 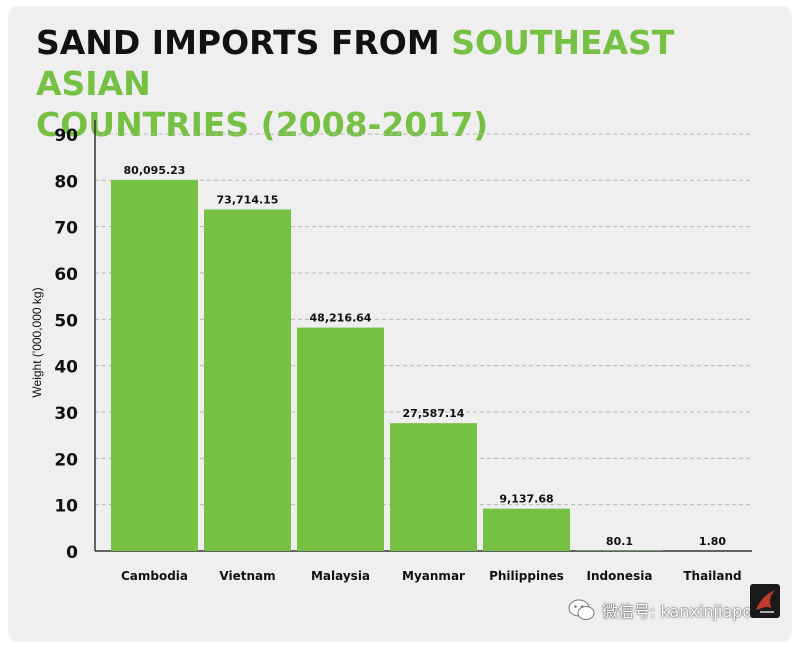 I want to click on y-axis-label: Weight ('000,000 kg), so click(x=37, y=342).